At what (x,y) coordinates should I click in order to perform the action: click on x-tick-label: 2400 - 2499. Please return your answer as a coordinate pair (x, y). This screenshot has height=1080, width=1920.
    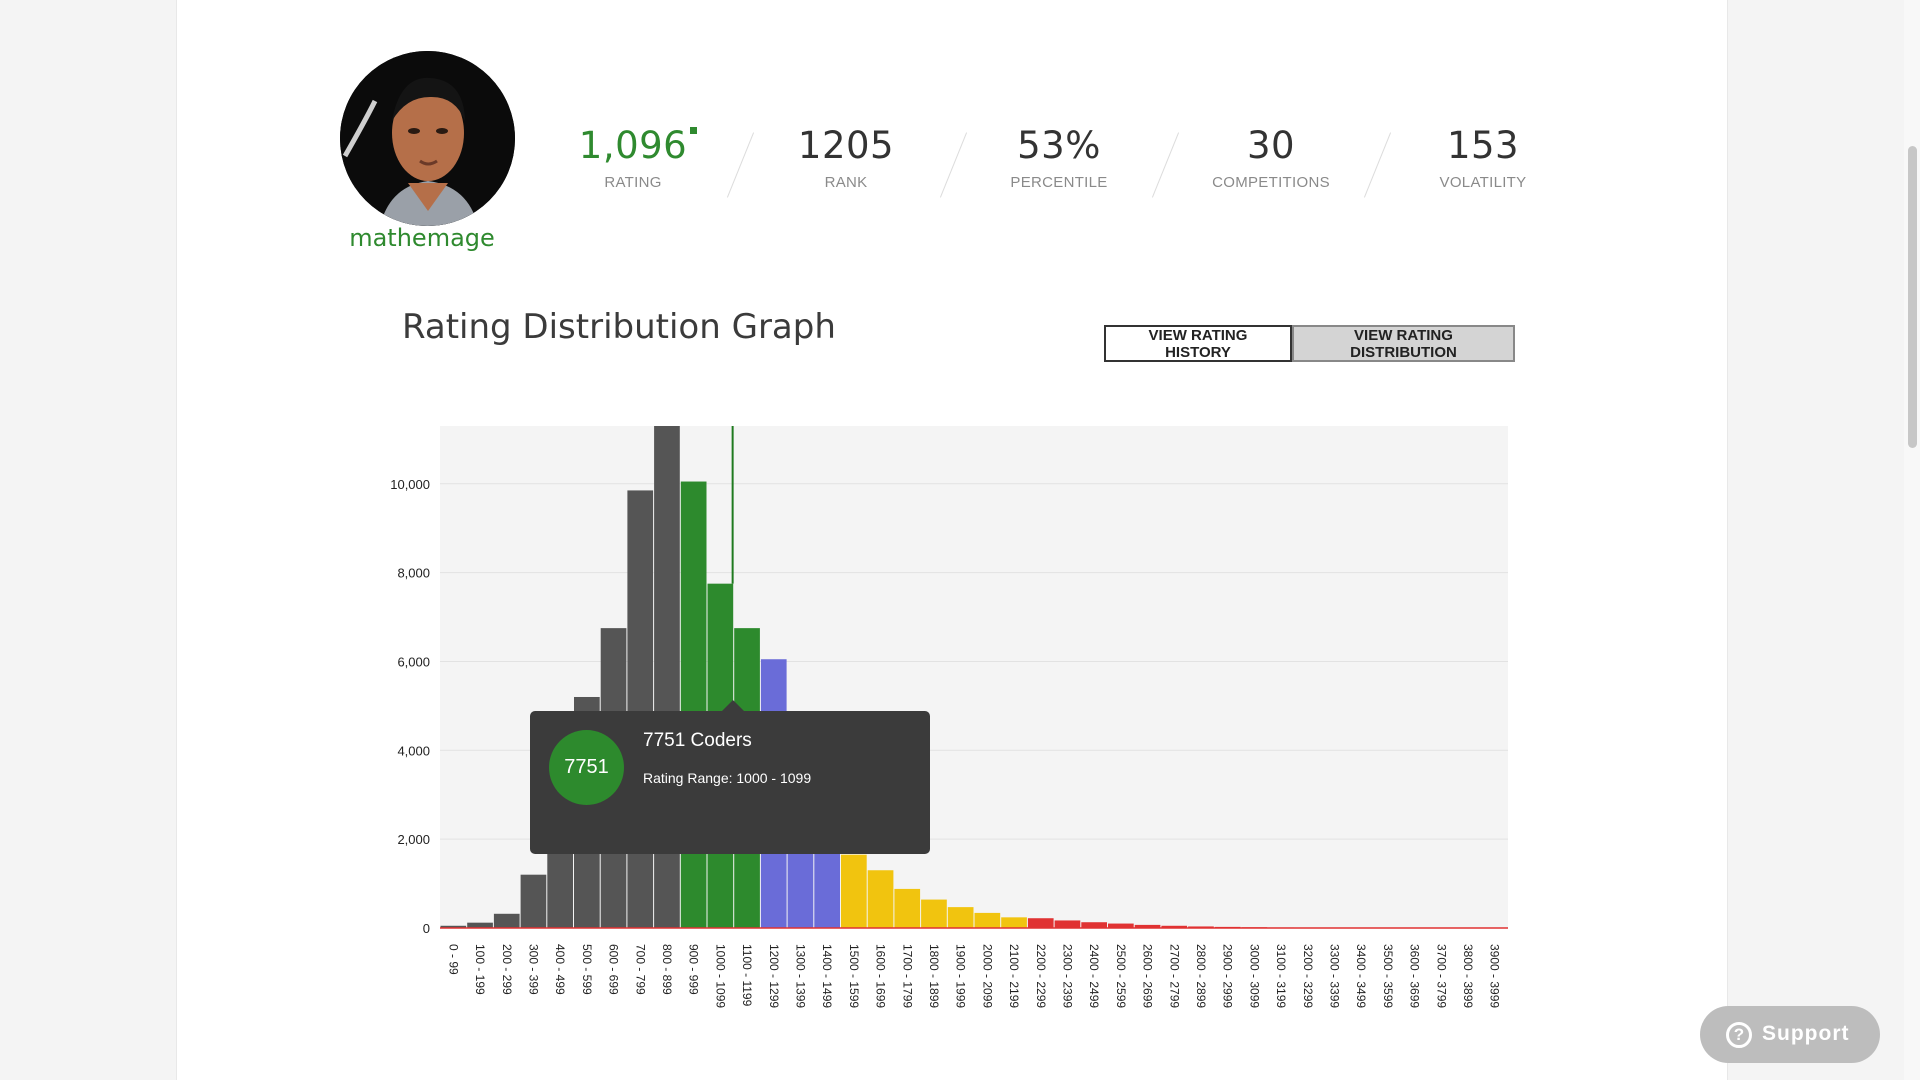
    Looking at the image, I should click on (1094, 976).